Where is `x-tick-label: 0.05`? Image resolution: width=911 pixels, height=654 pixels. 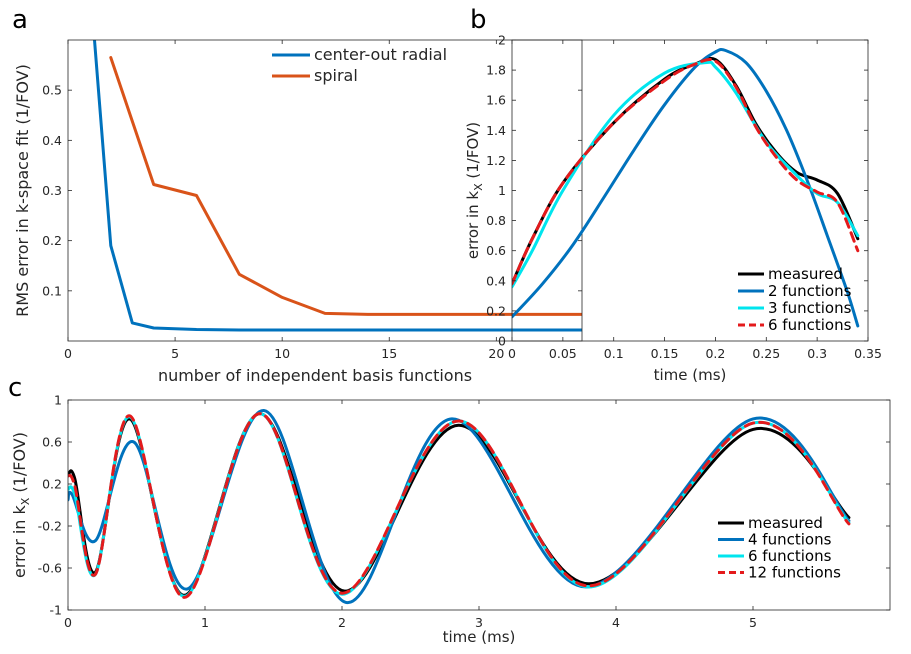 x-tick-label: 0.05 is located at coordinates (563, 353).